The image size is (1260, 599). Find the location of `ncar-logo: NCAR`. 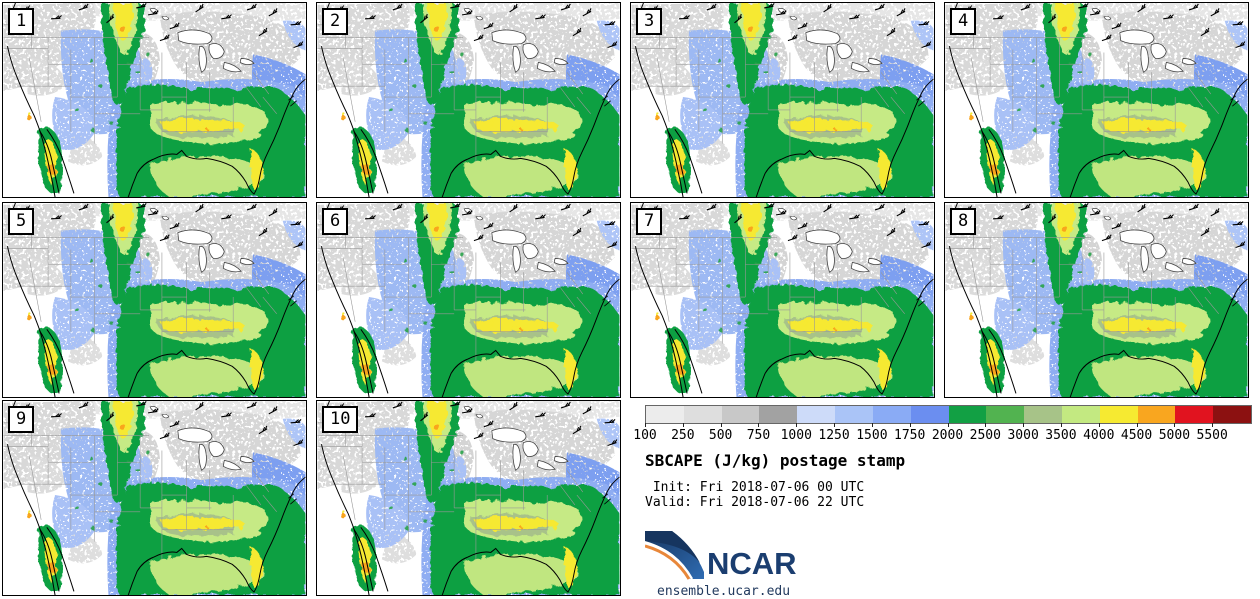

ncar-logo: NCAR is located at coordinates (721, 556).